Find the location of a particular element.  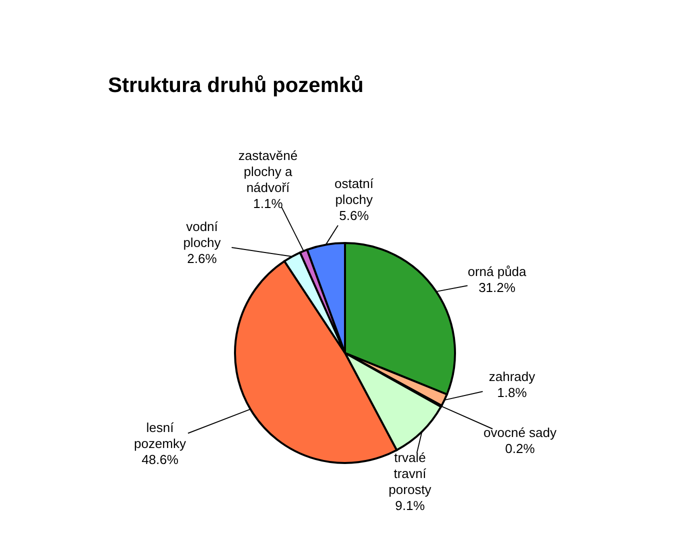

data-label: 2.6% is located at coordinates (202, 258).